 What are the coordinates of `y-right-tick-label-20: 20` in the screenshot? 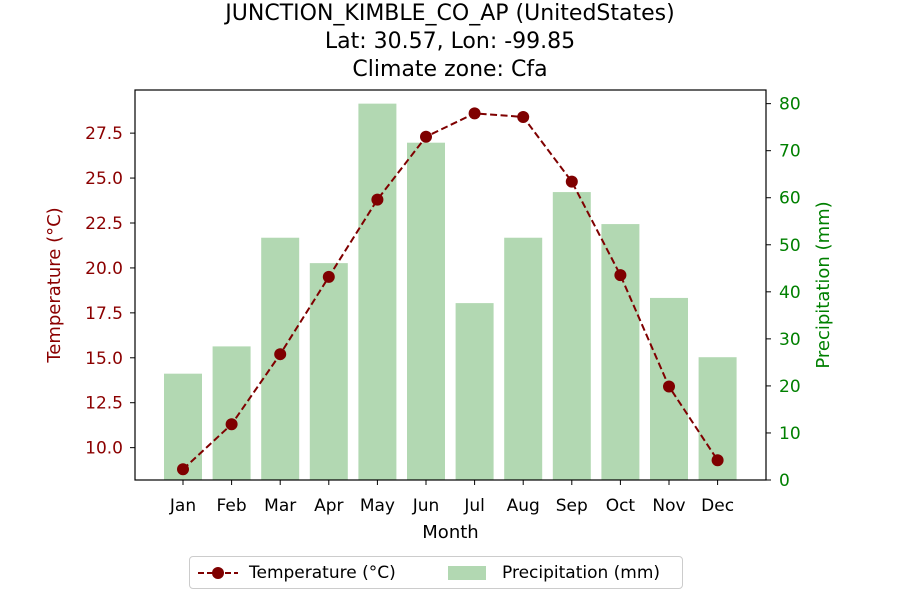 It's located at (790, 387).